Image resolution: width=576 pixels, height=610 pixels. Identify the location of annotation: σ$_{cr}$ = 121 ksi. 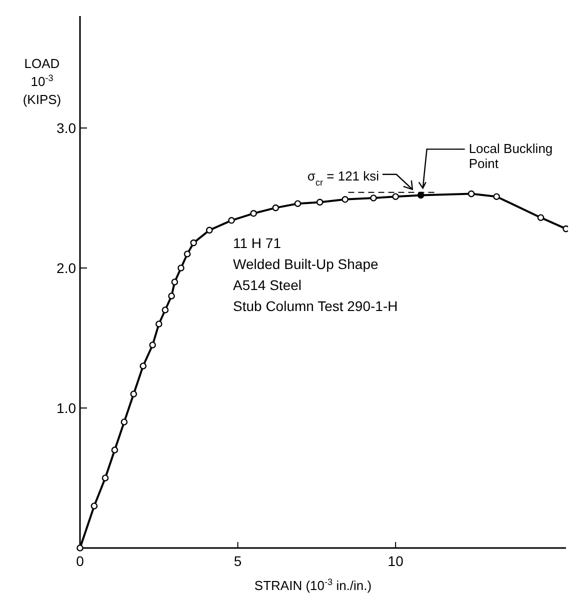
(343, 178).